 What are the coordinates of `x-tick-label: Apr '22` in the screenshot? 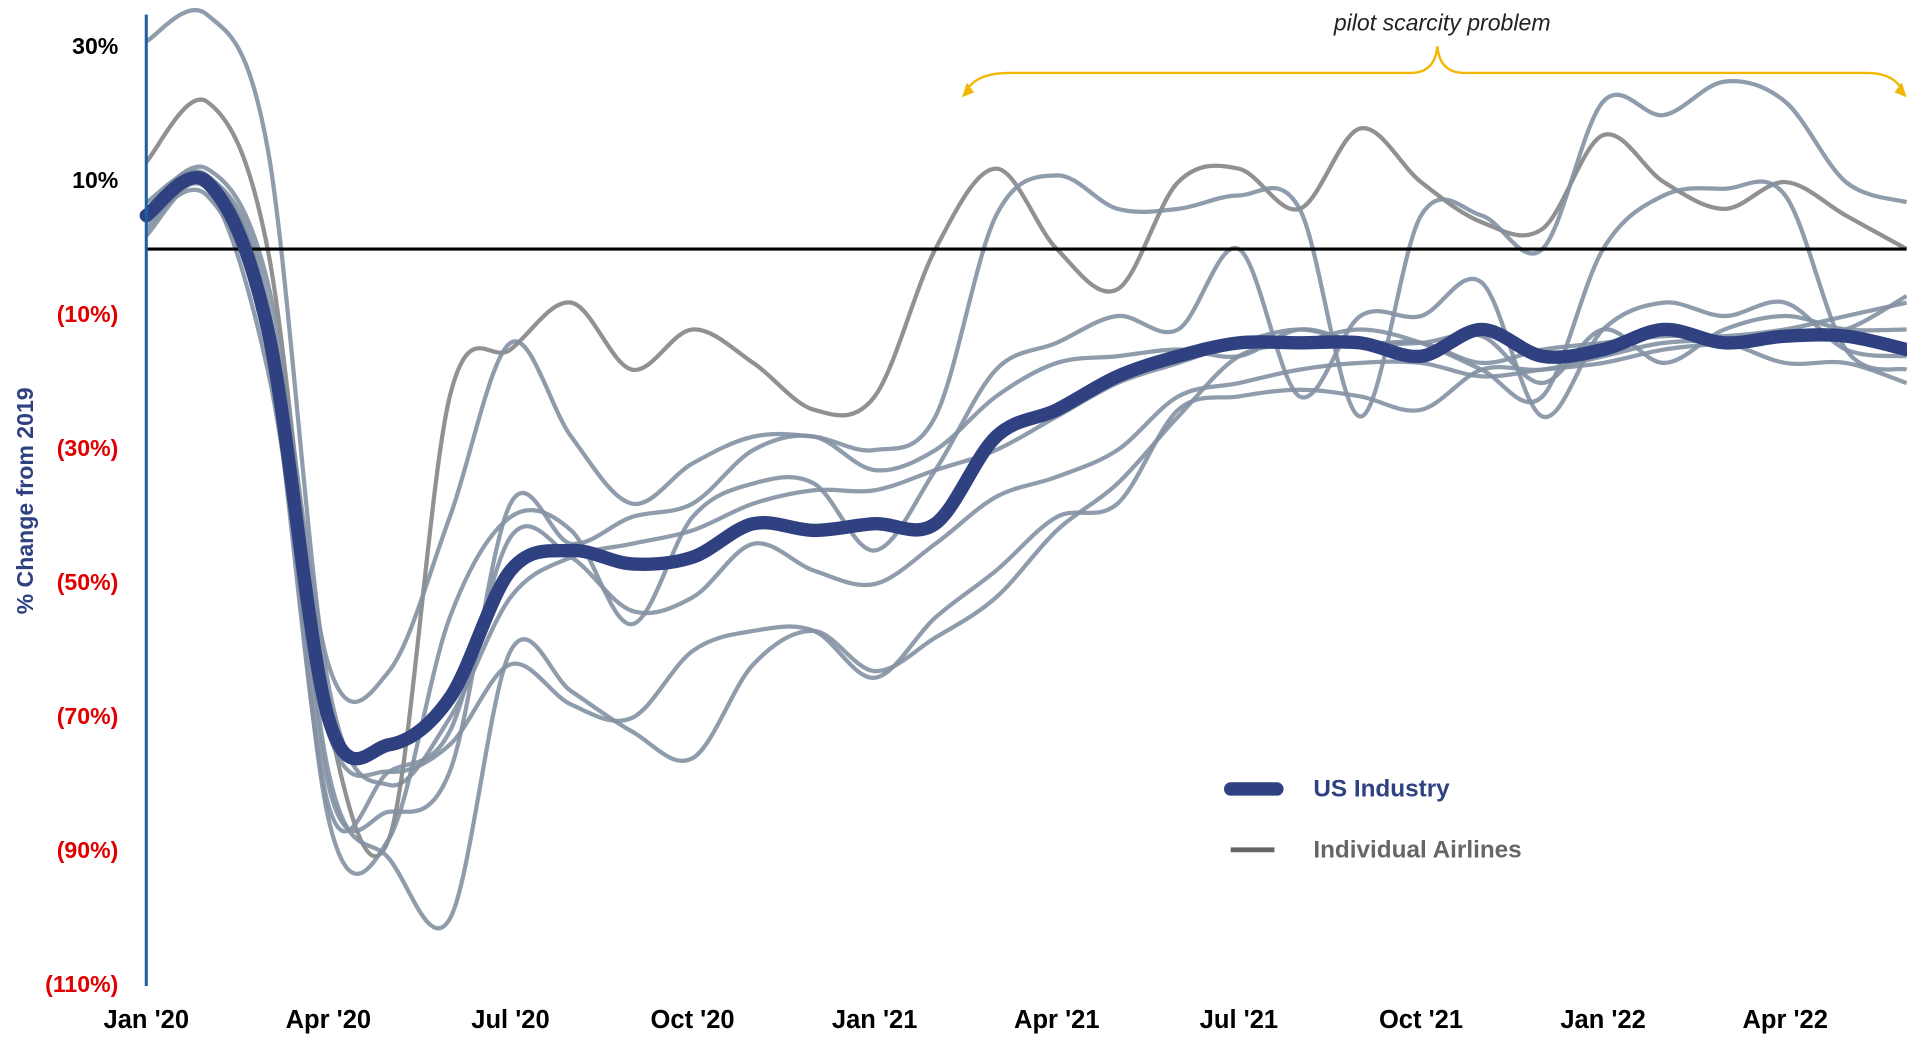 It's located at (1784, 1020).